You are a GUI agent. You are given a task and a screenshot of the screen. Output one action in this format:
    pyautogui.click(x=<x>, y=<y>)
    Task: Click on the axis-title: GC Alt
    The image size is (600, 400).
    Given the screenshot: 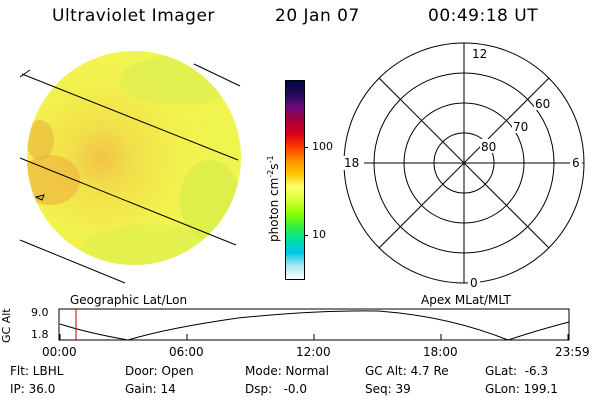 What is the action you would take?
    pyautogui.click(x=6, y=325)
    